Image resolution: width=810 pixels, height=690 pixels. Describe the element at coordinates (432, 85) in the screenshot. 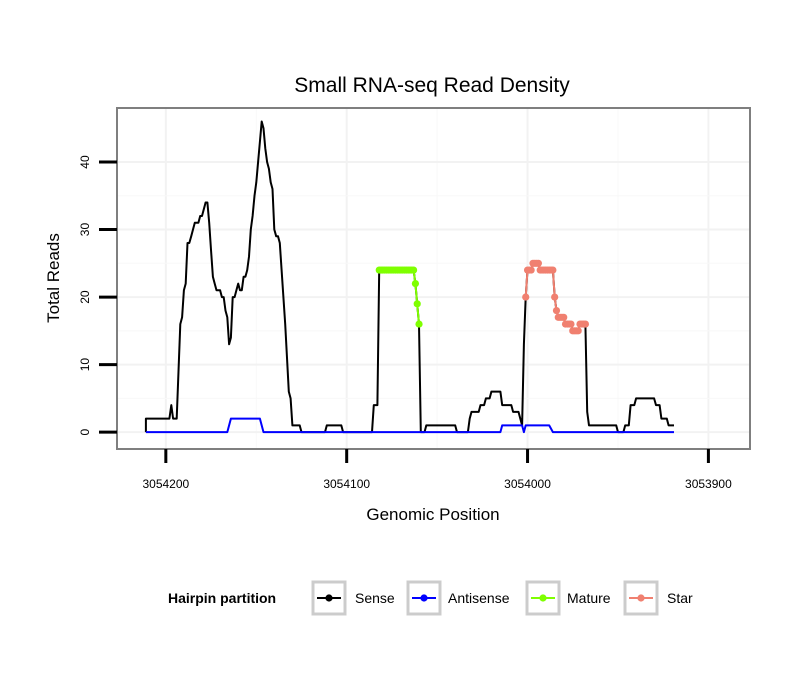

I see `chart-title: Small RNA-seq Read Density` at that location.